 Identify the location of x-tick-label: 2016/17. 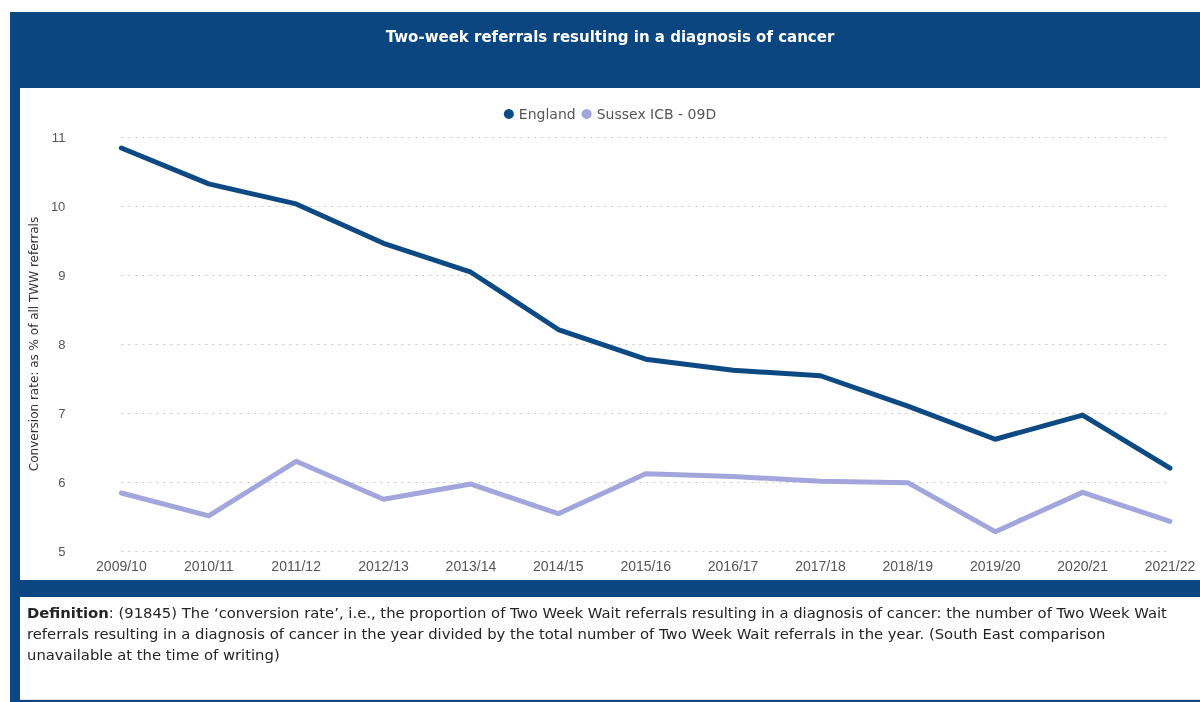
(733, 566).